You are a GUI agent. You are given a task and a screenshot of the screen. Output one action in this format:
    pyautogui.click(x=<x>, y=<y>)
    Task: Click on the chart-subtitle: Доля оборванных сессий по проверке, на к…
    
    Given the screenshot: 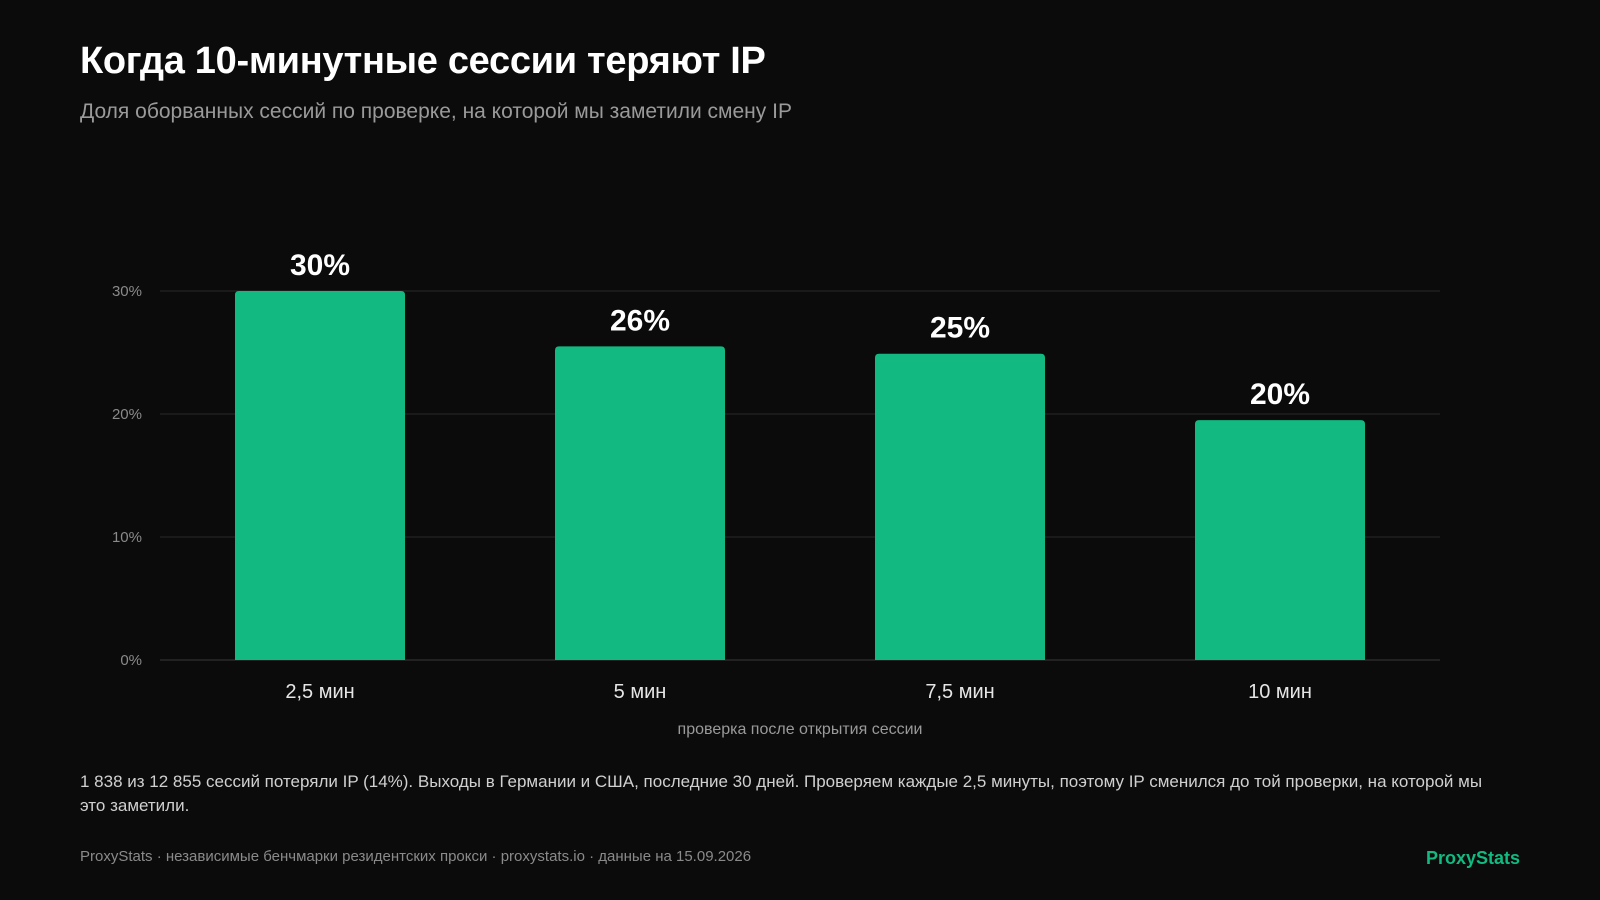 What is the action you would take?
    pyautogui.click(x=436, y=111)
    